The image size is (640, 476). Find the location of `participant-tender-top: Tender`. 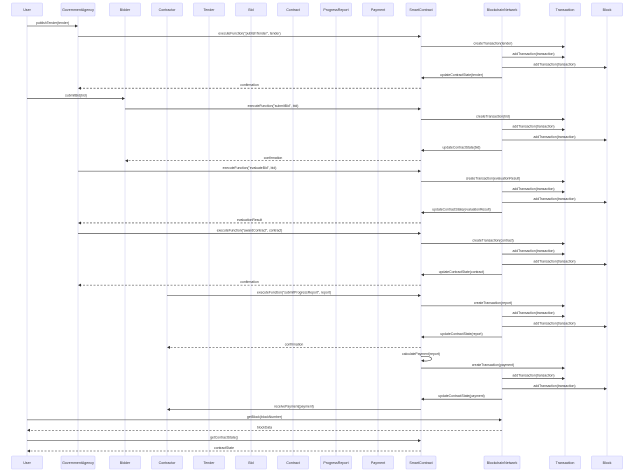

participant-tender-top: Tender is located at coordinates (209, 9).